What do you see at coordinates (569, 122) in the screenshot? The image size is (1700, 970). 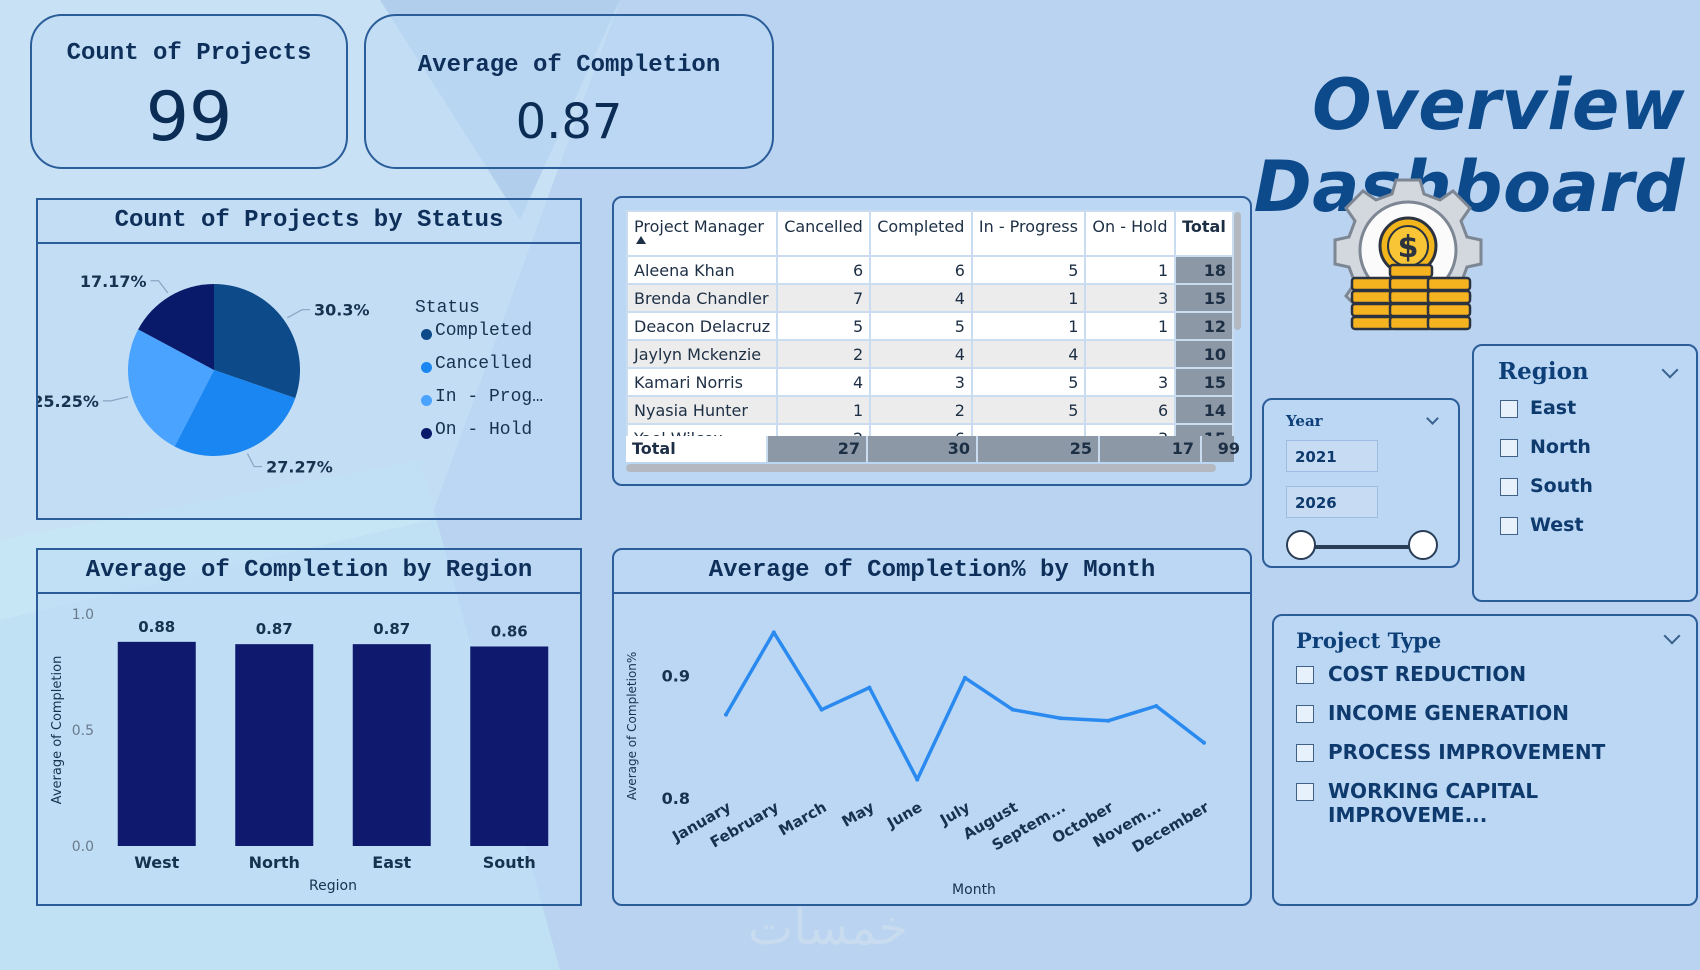 I see `kpi-value: 0.87` at bounding box center [569, 122].